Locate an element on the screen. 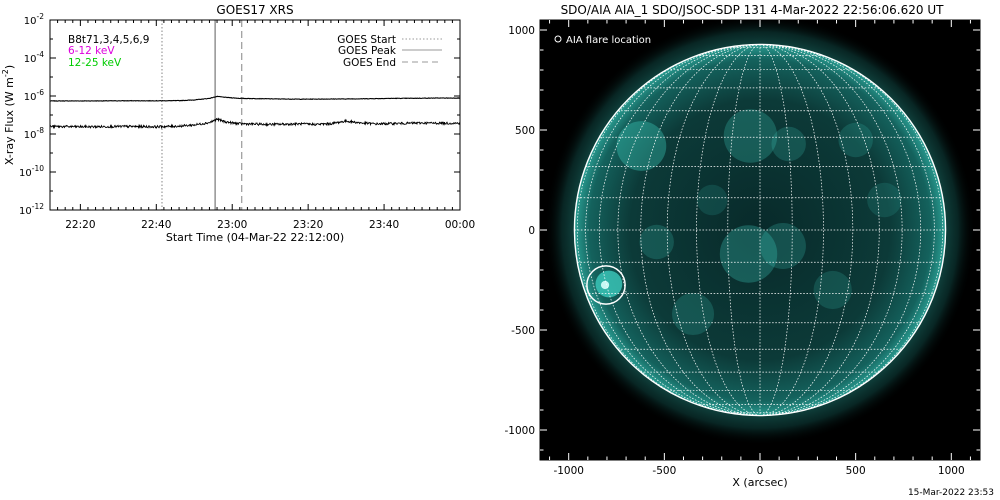  flare-kernel is located at coordinates (605, 285).